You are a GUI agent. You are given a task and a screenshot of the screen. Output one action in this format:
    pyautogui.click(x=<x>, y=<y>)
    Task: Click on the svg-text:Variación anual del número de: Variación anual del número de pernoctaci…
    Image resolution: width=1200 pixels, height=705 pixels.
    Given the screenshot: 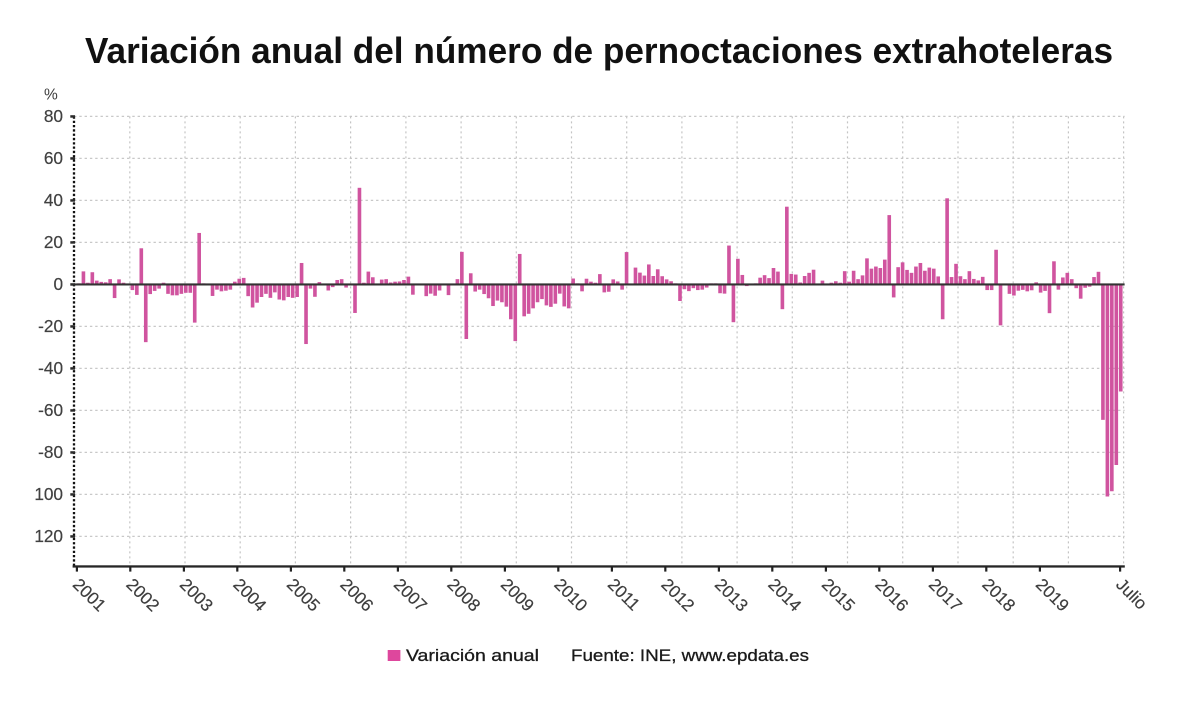 What is the action you would take?
    pyautogui.click(x=599, y=50)
    